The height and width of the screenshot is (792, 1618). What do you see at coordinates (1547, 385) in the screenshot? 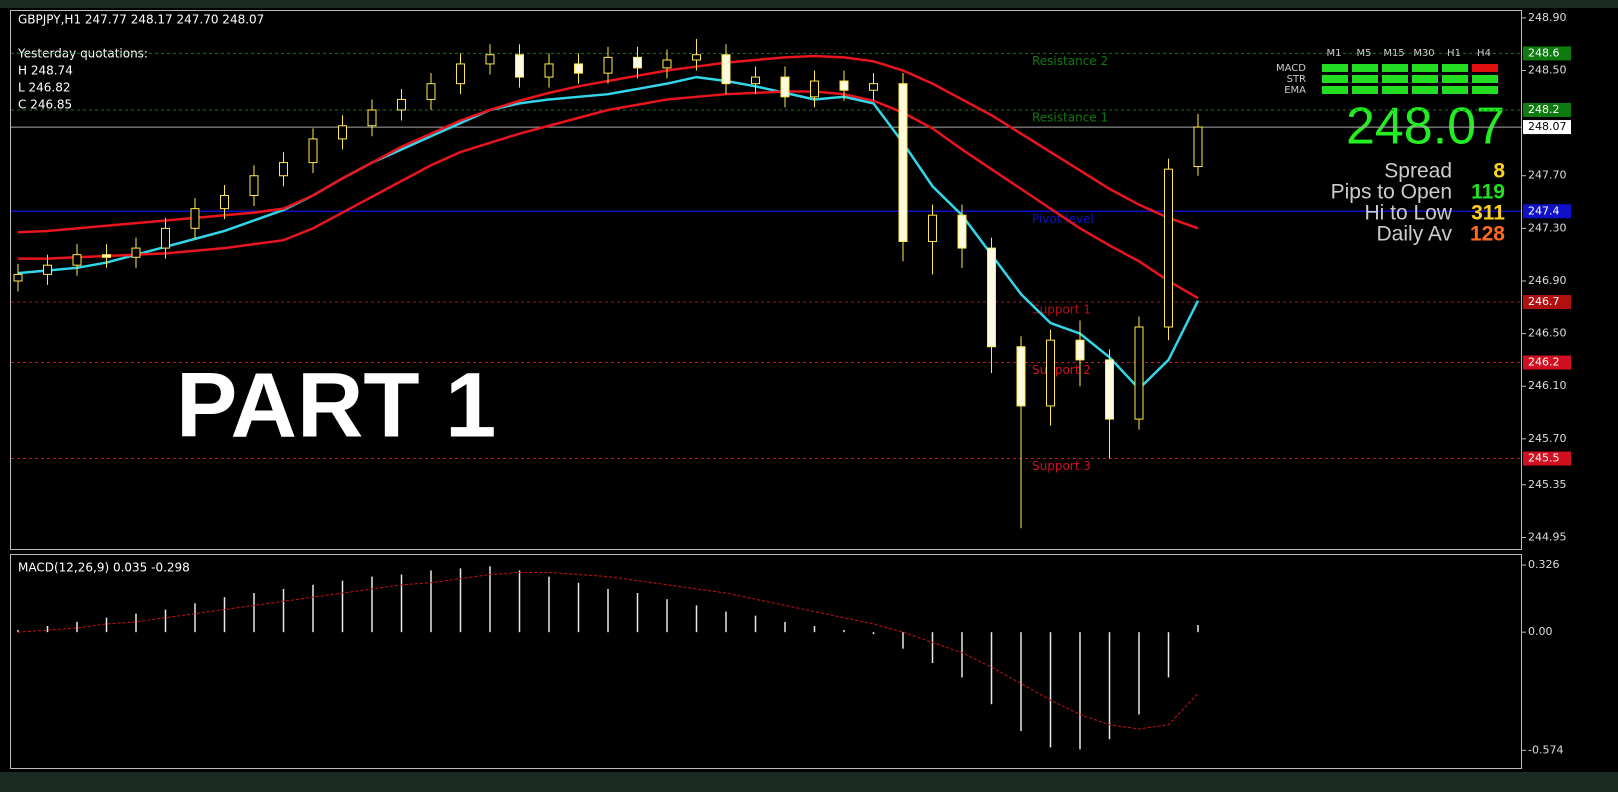
I see `y-tick-label: 246.10` at bounding box center [1547, 385].